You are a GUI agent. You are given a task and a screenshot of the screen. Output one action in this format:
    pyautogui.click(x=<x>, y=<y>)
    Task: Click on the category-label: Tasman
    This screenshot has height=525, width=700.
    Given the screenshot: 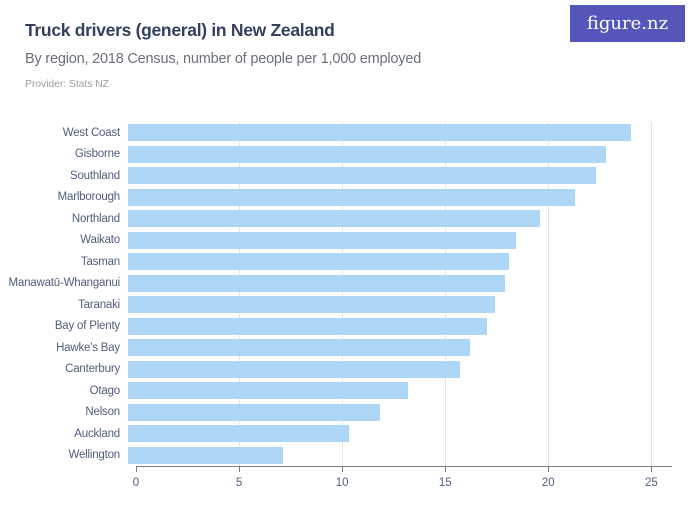 What is the action you would take?
    pyautogui.click(x=100, y=261)
    